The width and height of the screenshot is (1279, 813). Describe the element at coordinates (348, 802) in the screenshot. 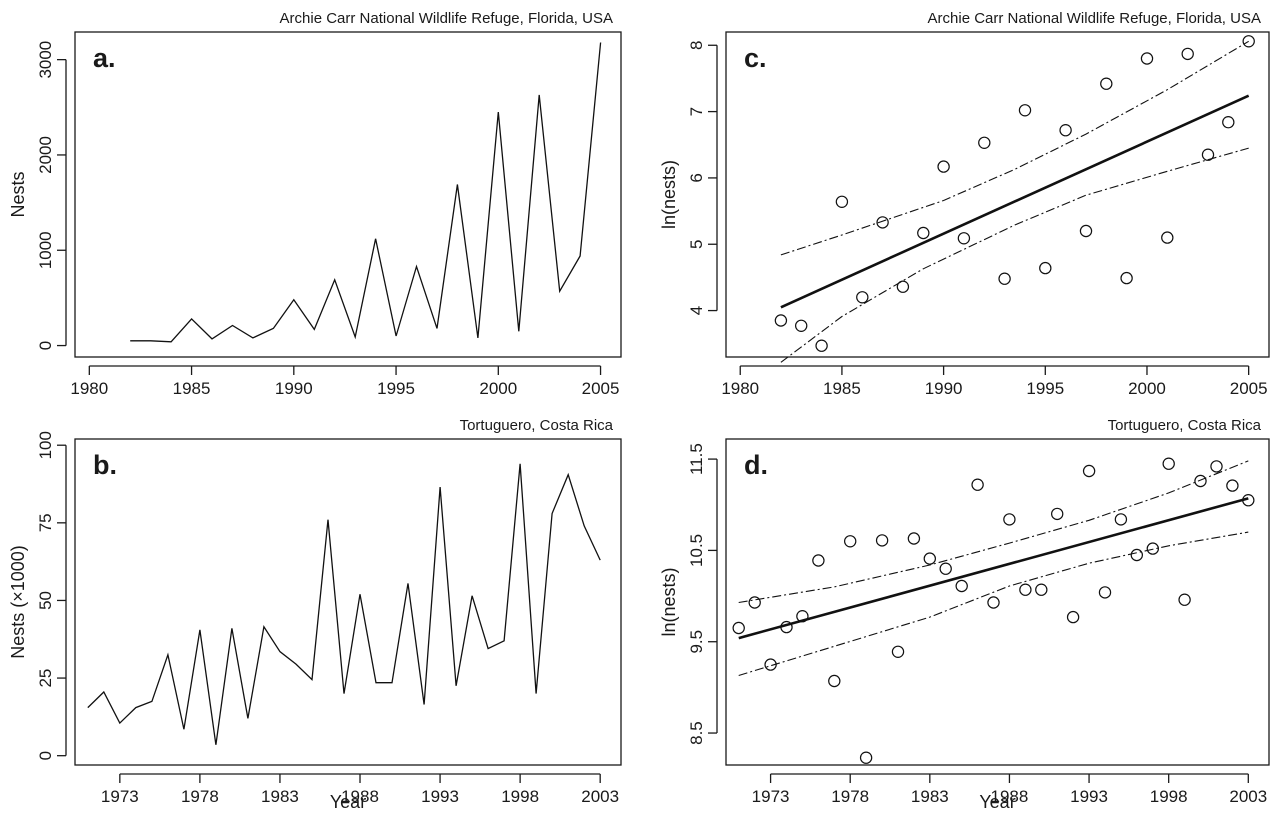

I see `panel-b-x-axis-title: Year` at that location.